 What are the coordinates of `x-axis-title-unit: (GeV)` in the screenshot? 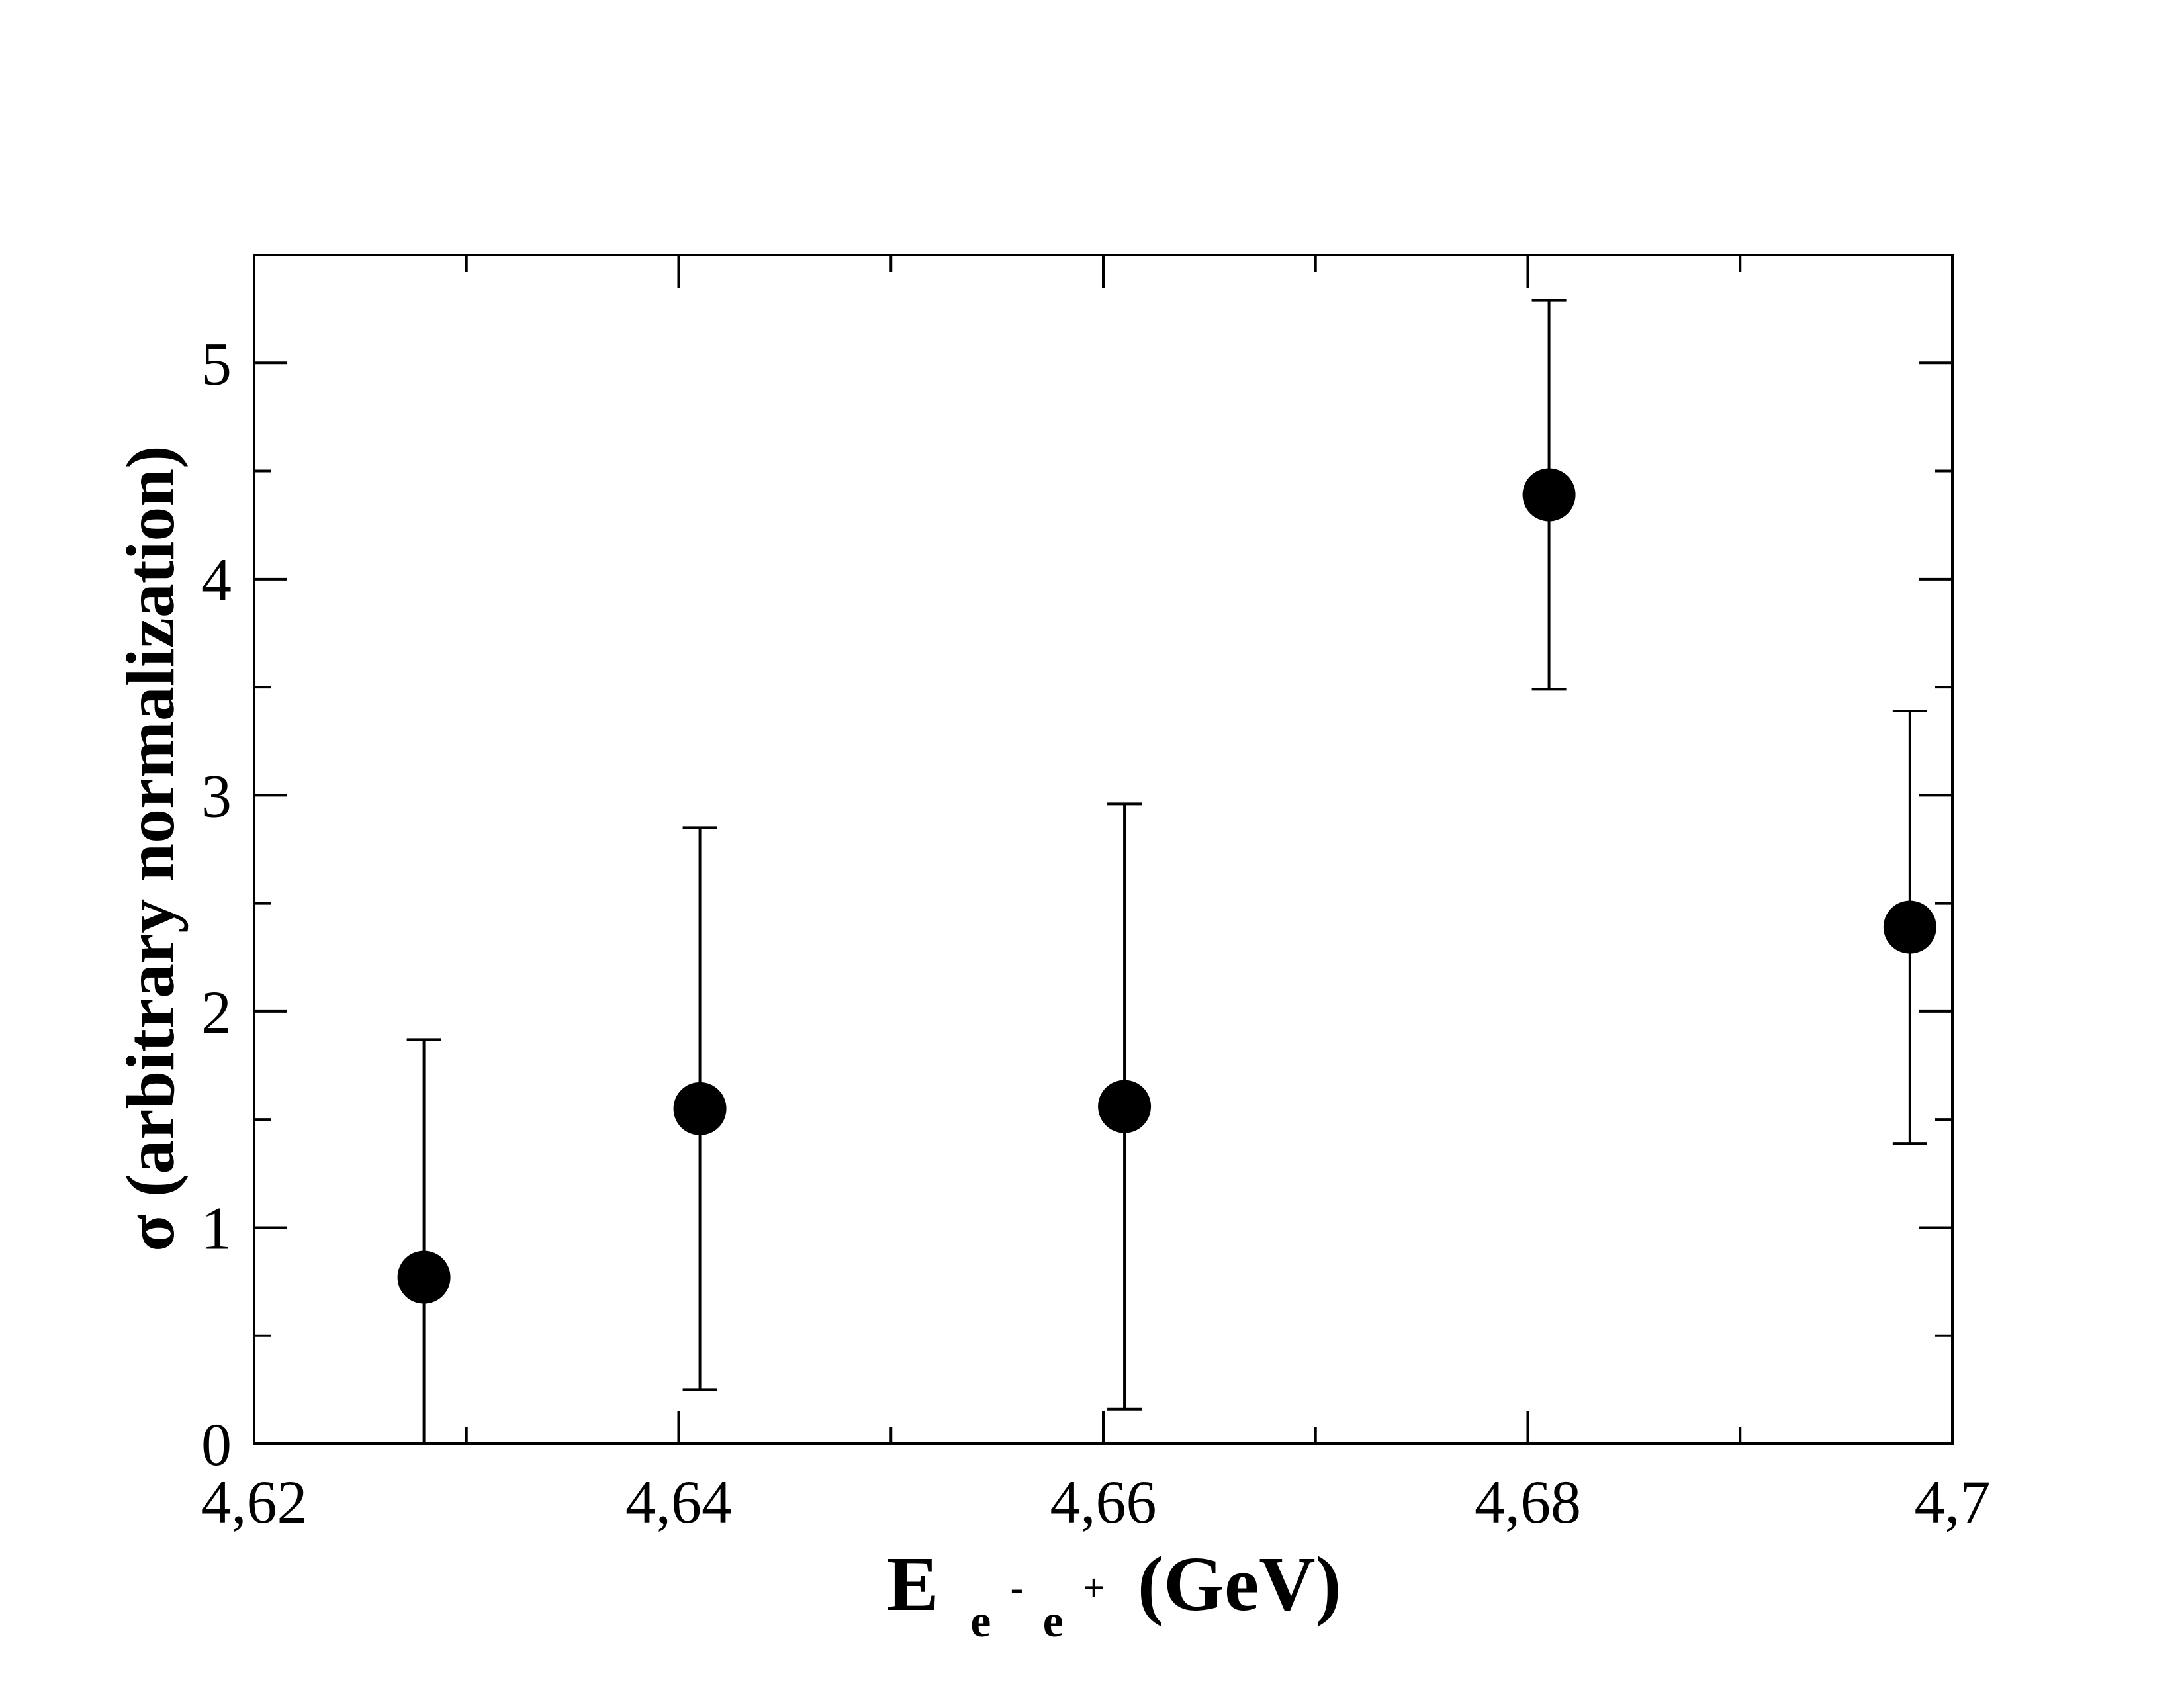 It's located at (1240, 1583).